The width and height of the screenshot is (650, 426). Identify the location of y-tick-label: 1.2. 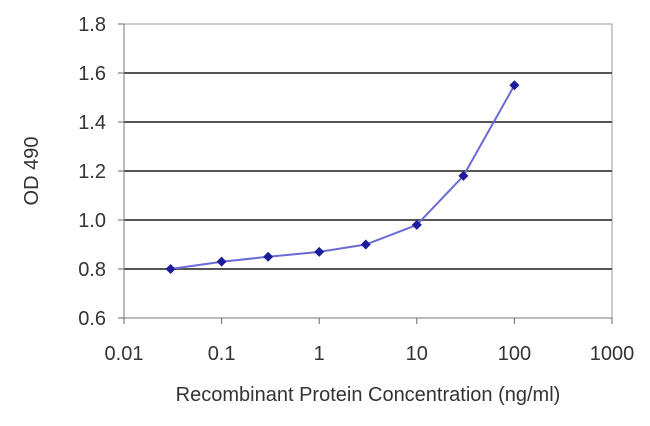
(92, 172).